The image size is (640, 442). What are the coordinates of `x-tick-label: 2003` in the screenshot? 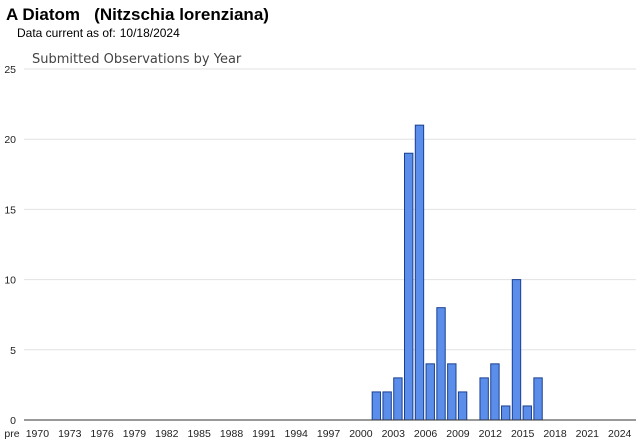 It's located at (394, 434).